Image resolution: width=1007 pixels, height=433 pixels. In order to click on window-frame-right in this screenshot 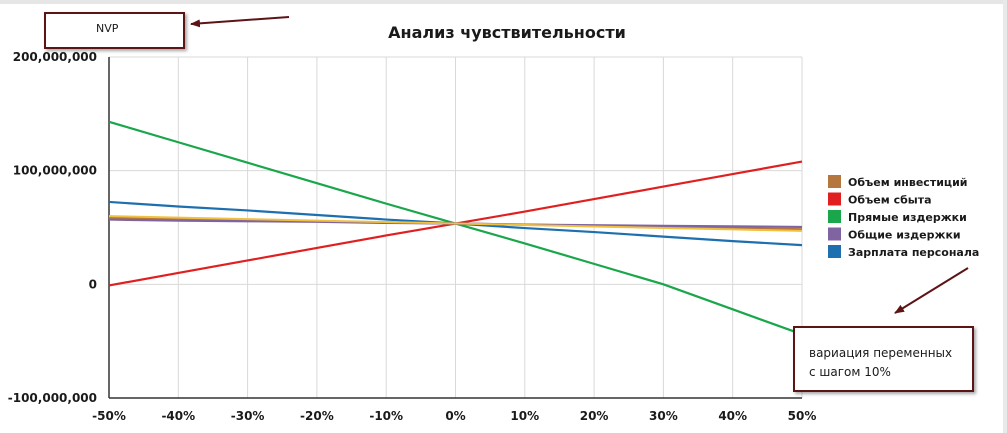, I will do `click(1005, 216)`.